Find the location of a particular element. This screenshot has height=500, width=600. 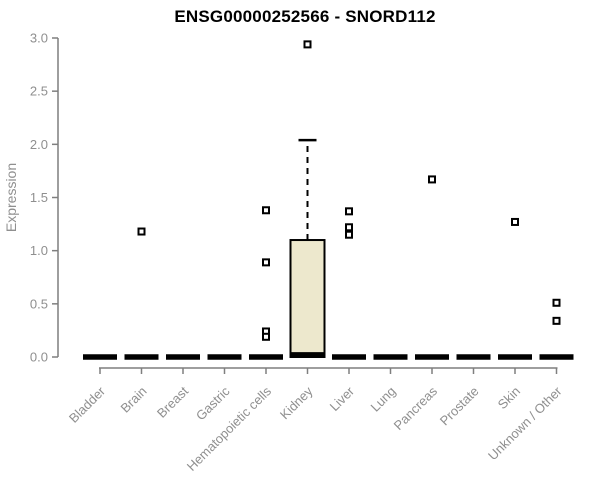

x-tick-label: Kidney is located at coordinates (296, 402).